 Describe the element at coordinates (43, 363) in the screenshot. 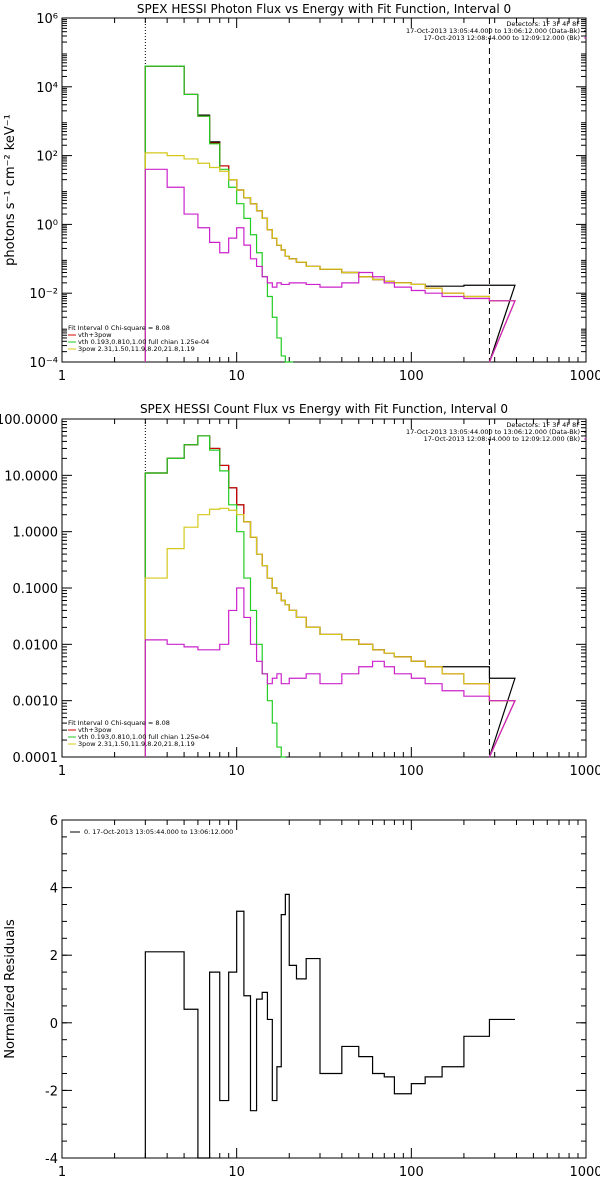

I see `y-tick-label: 10⁻⁴` at that location.